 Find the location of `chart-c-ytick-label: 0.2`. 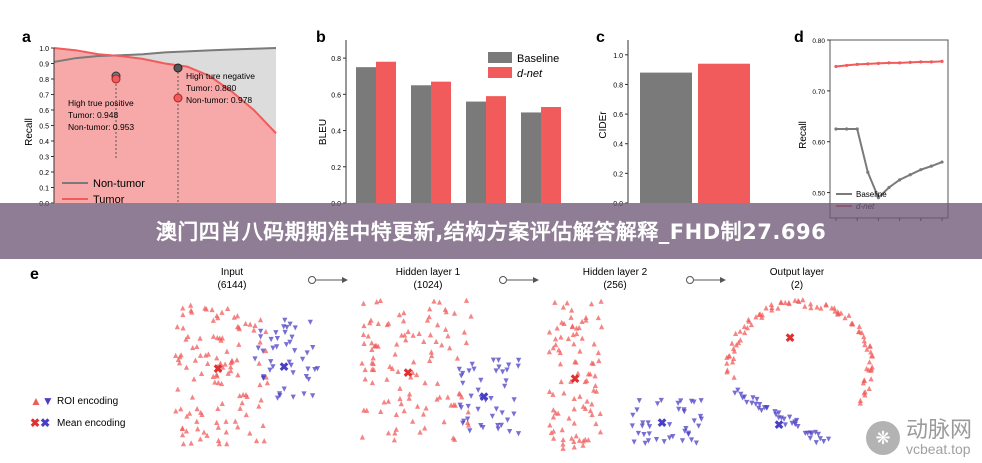

chart-c-ytick-label: 0.2 is located at coordinates (618, 174).